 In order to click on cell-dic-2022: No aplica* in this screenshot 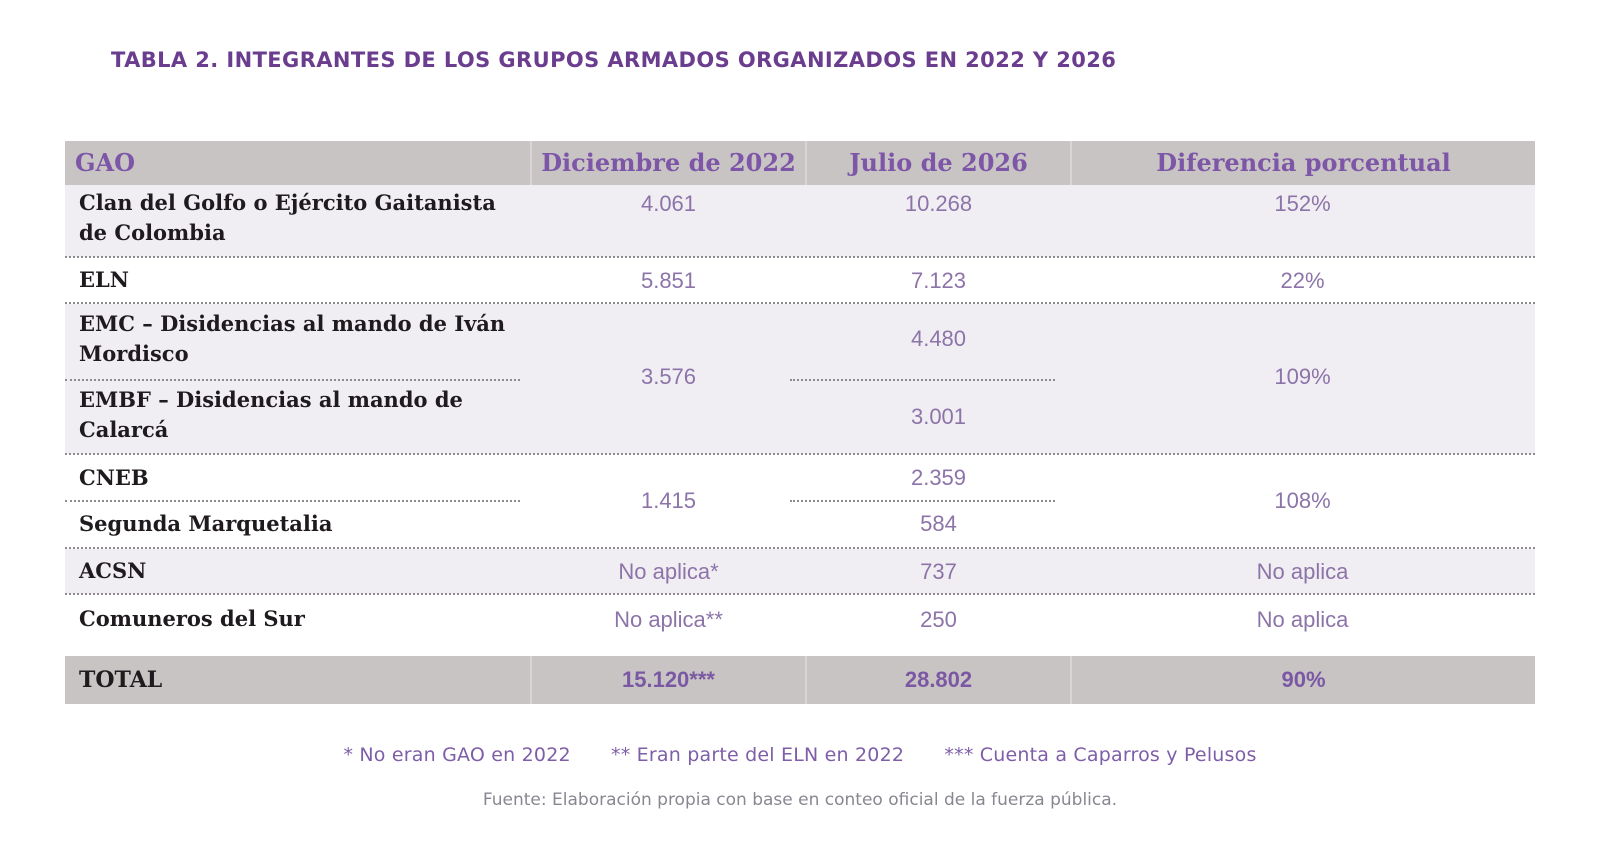, I will do `click(668, 571)`.